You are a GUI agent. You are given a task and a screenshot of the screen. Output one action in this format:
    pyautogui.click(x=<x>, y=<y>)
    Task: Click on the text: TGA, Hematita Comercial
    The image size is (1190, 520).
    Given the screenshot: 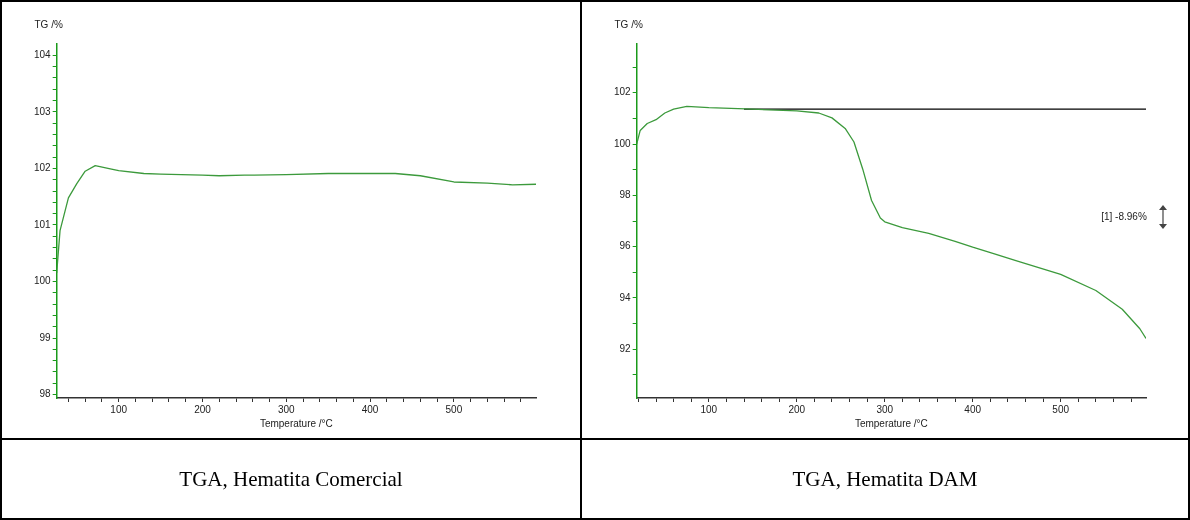 What is the action you would take?
    pyautogui.click(x=291, y=478)
    